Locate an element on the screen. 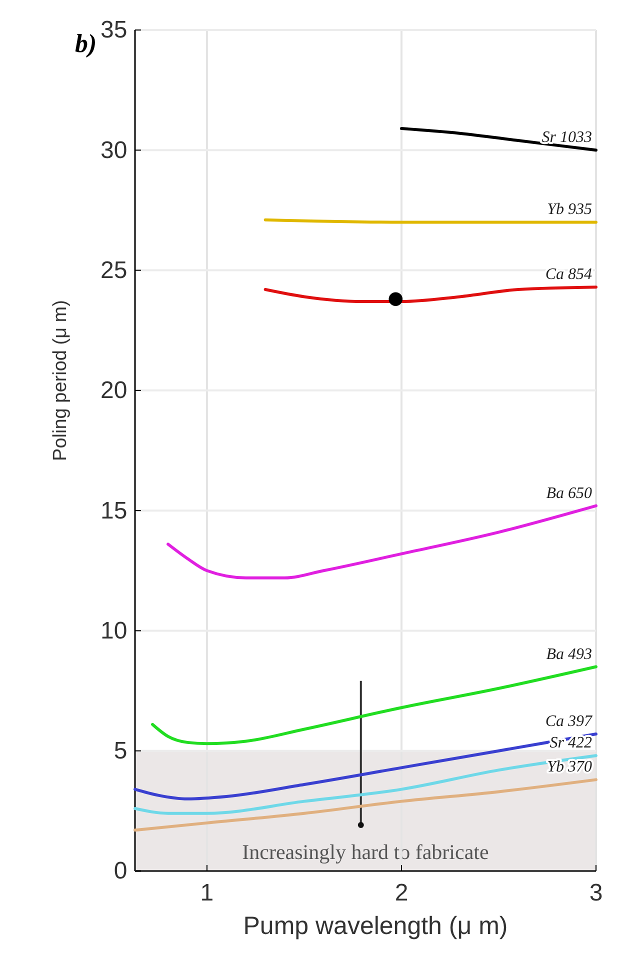 Image resolution: width=630 pixels, height=954 pixels. x-tick-label: 2 is located at coordinates (401, 892).